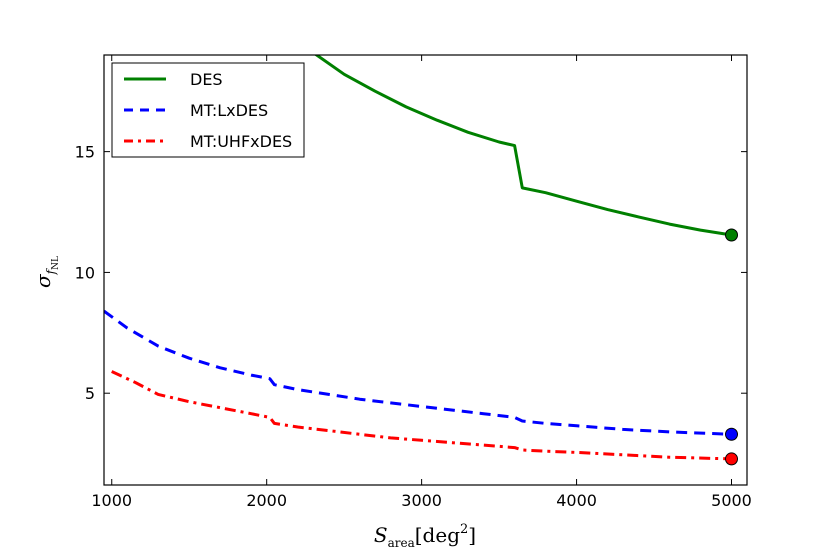  I want to click on x-axis-label: Sarea[deg2], so click(425, 536).